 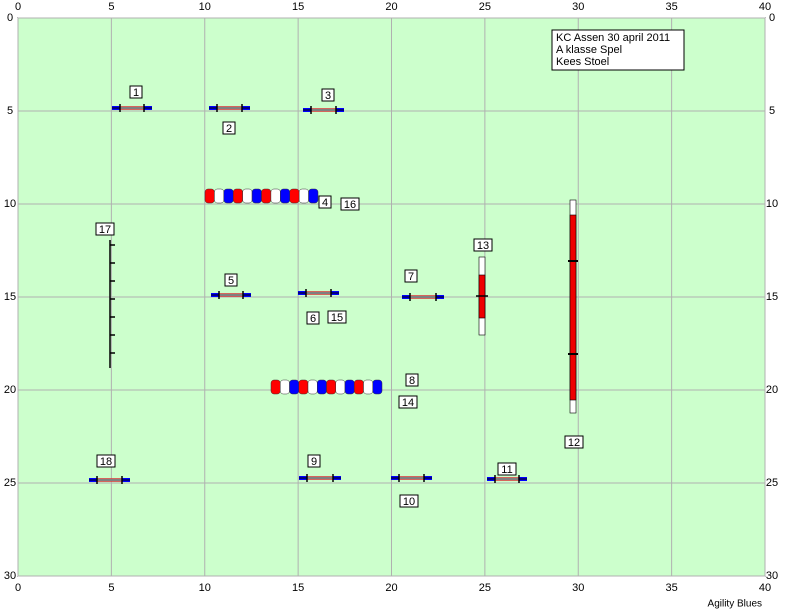 What do you see at coordinates (18, 588) in the screenshot?
I see `x-tick-label: 0` at bounding box center [18, 588].